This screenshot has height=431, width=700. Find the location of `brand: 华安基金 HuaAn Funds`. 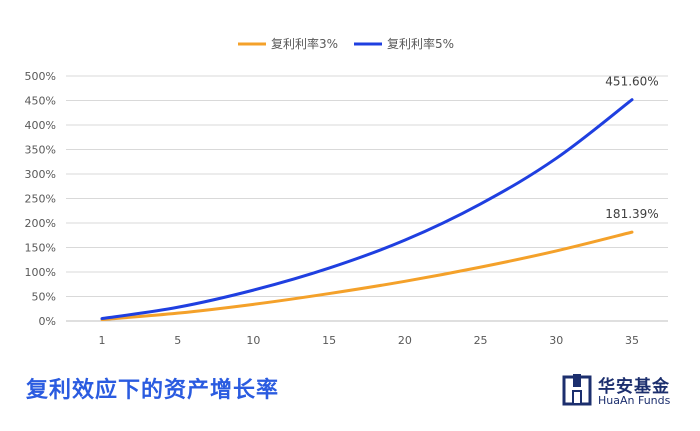

brand: 华安基金 HuaAn Funds is located at coordinates (626, 392).